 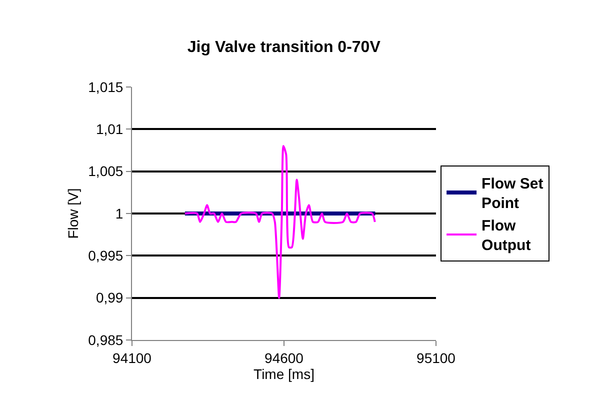 What do you see at coordinates (106, 86) in the screenshot?
I see `y-tick-label: 1,015` at bounding box center [106, 86].